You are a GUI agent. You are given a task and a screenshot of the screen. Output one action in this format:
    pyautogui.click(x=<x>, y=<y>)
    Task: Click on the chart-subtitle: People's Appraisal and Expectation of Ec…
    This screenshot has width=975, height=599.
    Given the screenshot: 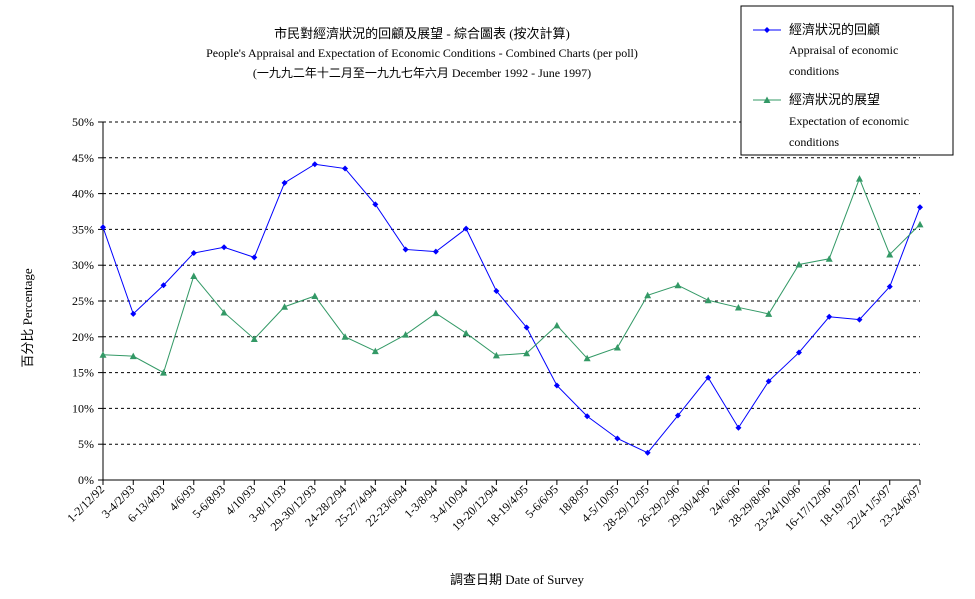 What is the action you would take?
    pyautogui.click(x=422, y=53)
    